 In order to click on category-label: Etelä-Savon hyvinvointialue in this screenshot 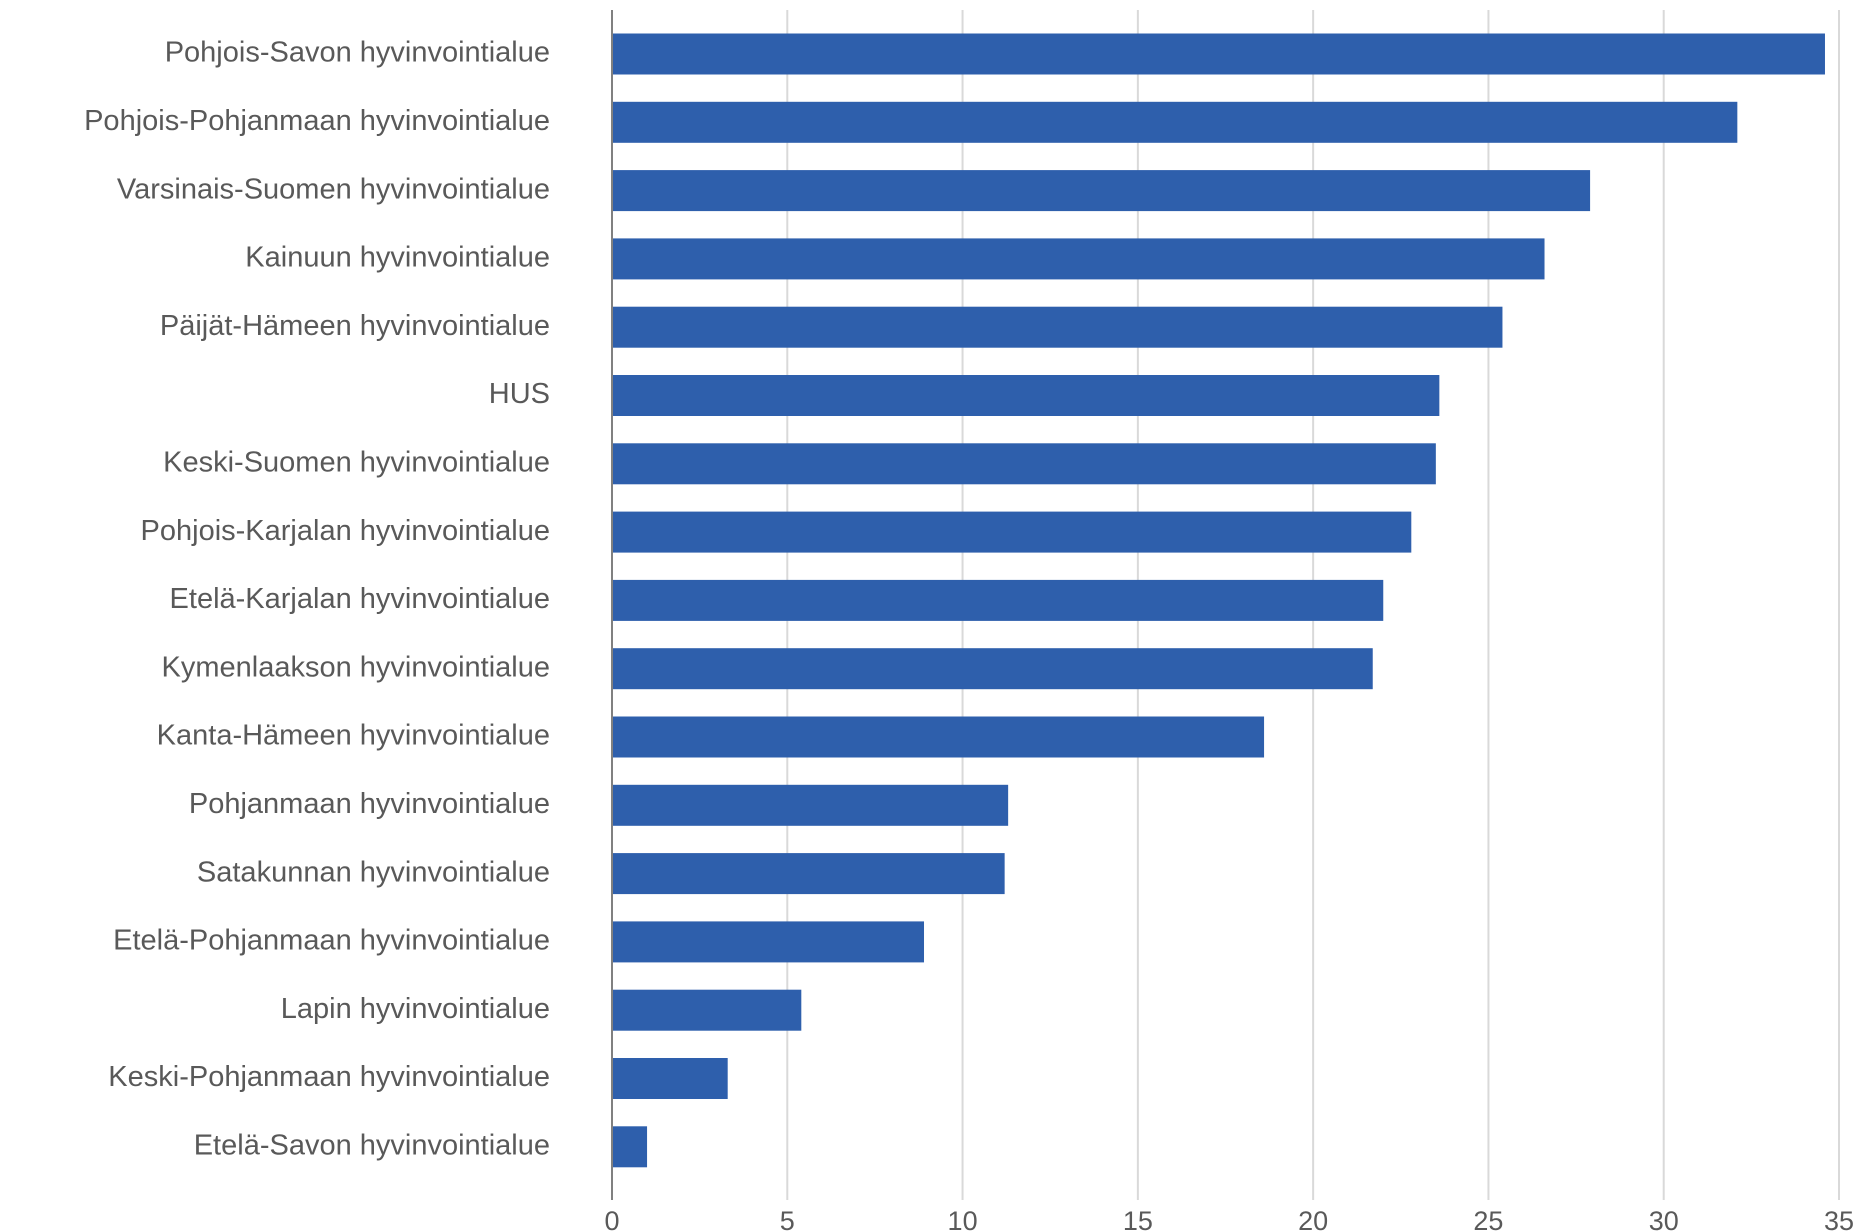, I will do `click(372, 1145)`.